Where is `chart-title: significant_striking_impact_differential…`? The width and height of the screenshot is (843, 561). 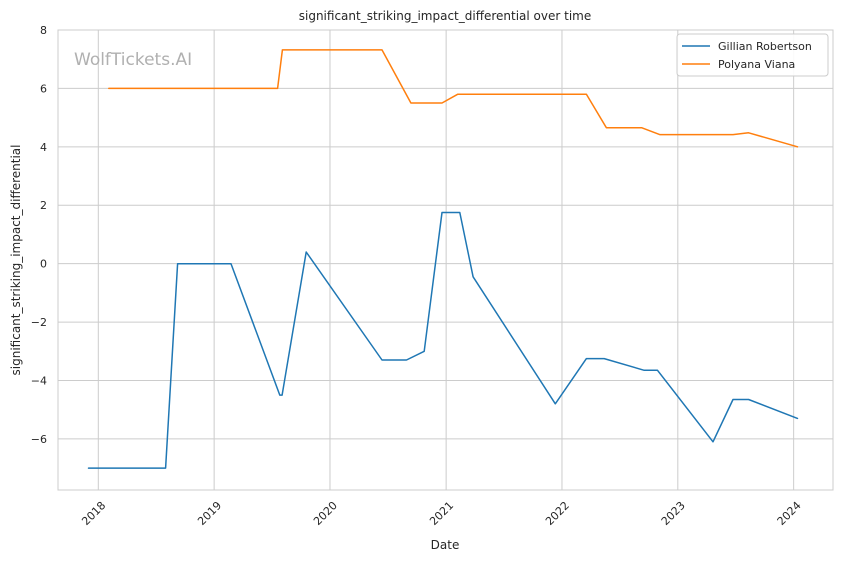 chart-title: significant_striking_impact_differential… is located at coordinates (445, 16).